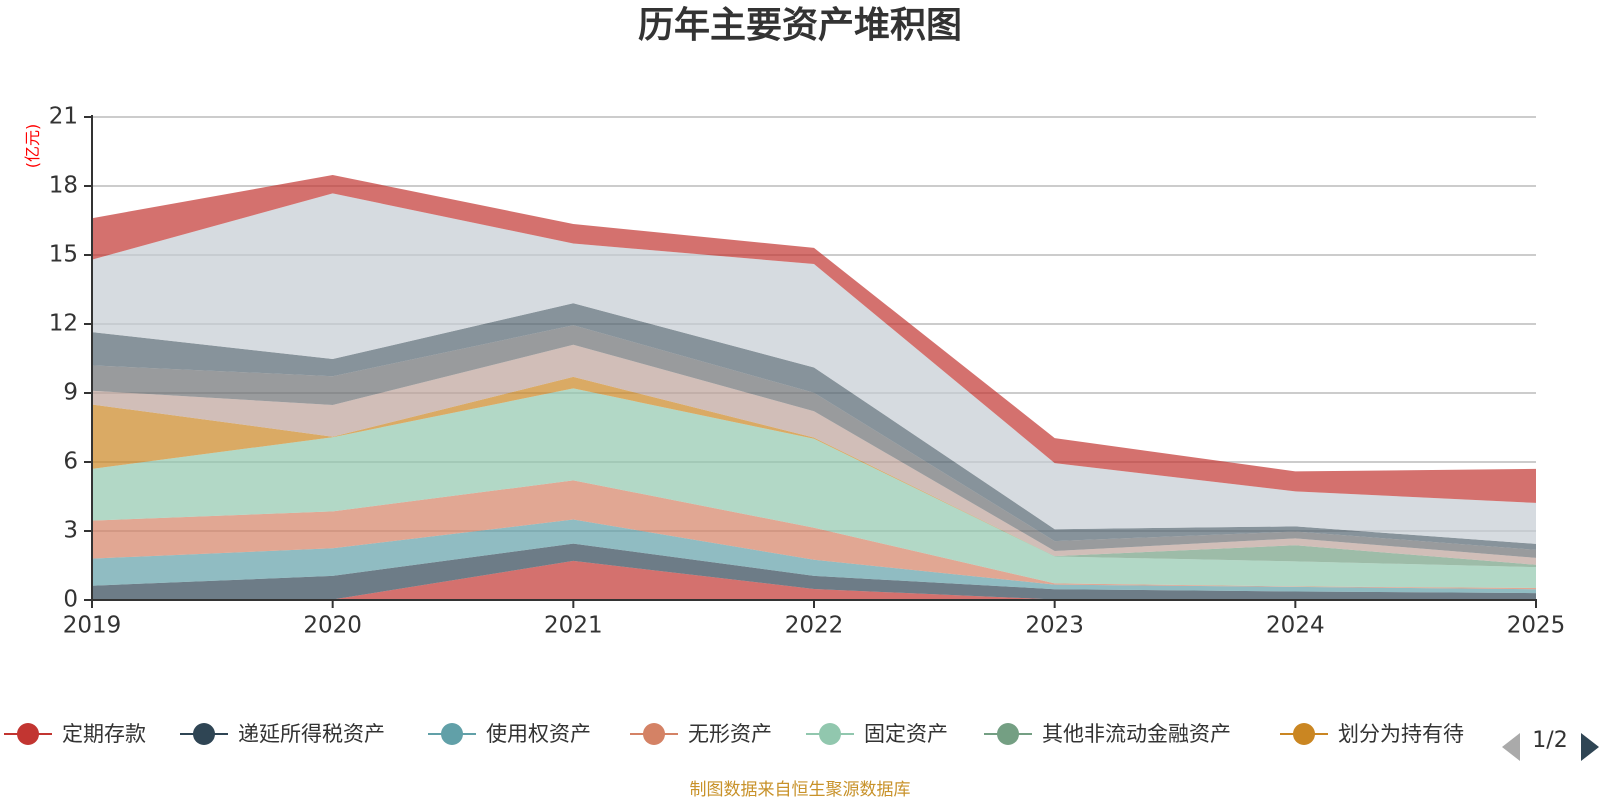 The width and height of the screenshot is (1600, 800). I want to click on y-axis-unit-label: (亿元), so click(32, 146).